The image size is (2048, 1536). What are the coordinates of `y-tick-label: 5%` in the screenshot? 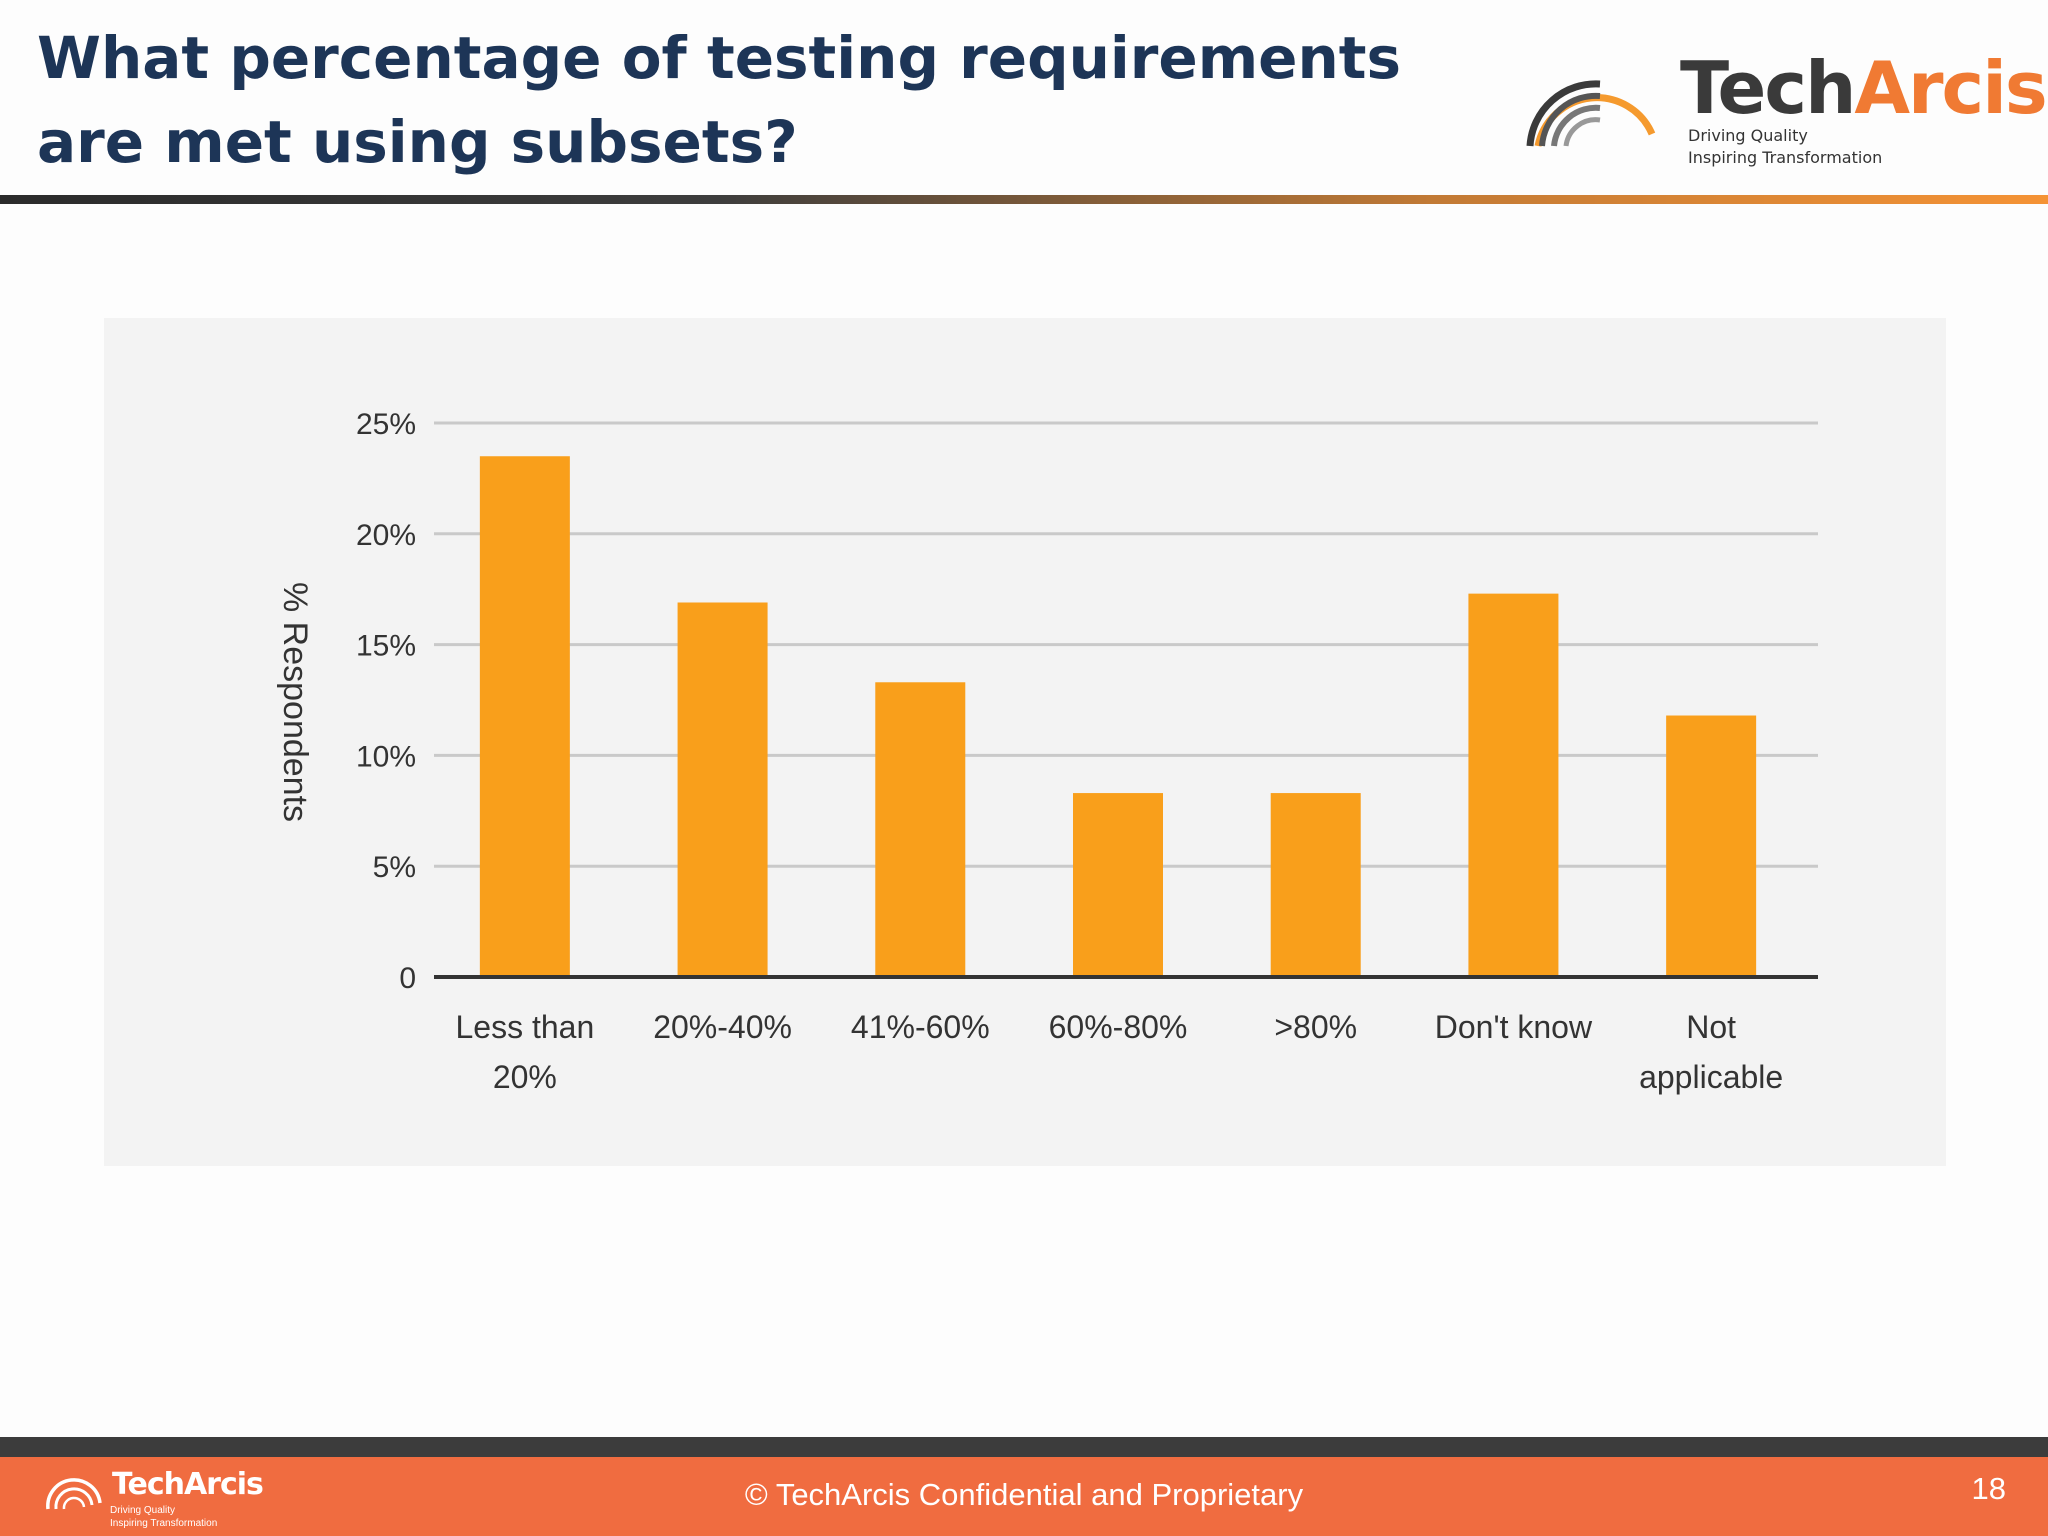 It's located at (394, 867).